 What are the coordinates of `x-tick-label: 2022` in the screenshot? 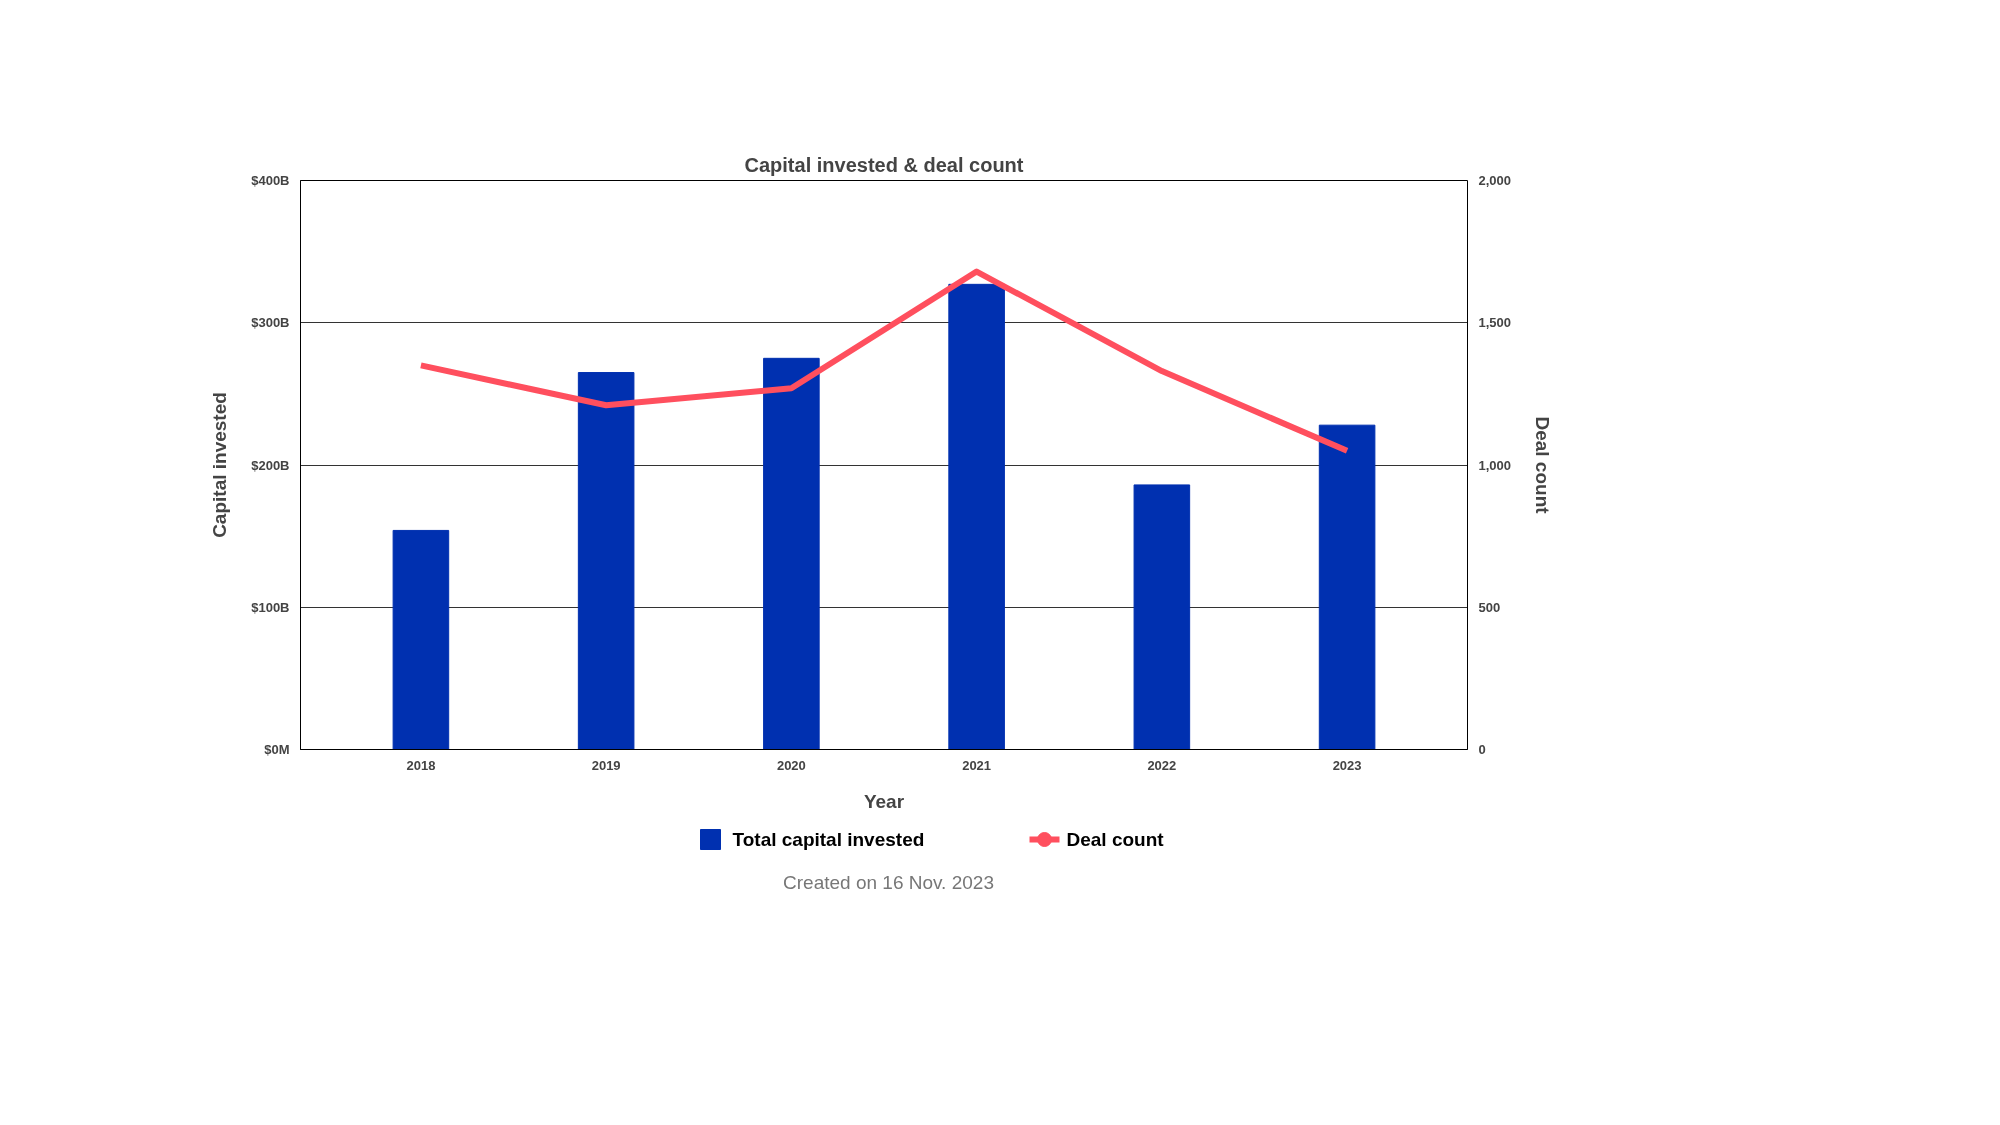 It's located at (1162, 765).